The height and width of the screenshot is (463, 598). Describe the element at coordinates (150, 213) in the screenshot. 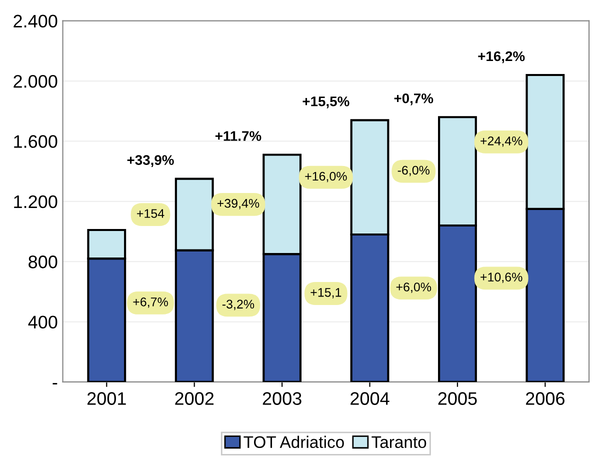

I see `annotation: +154` at that location.